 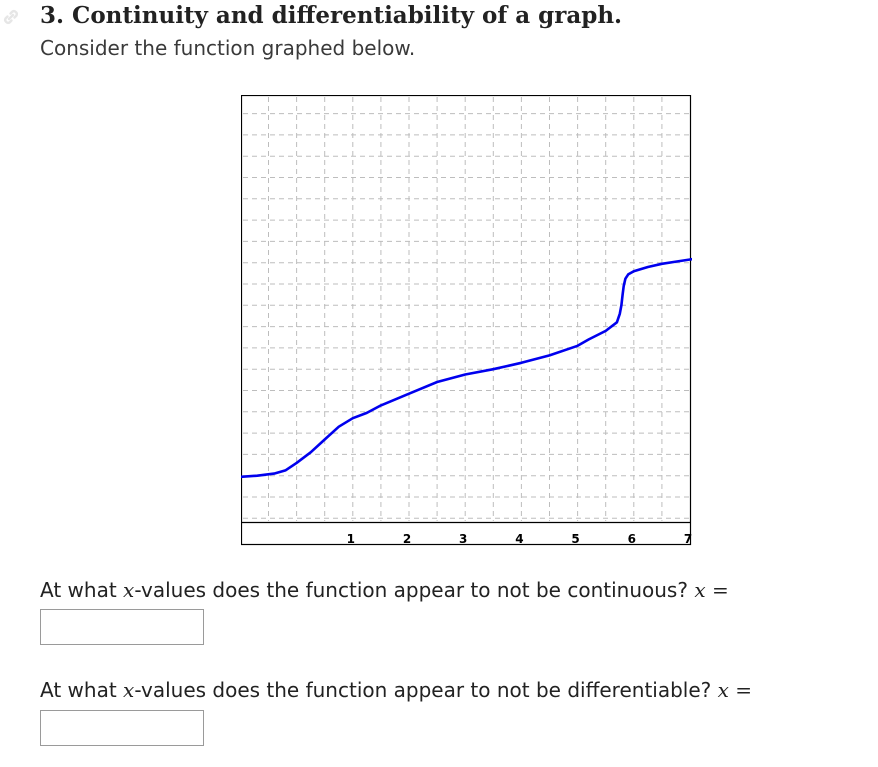 I want to click on x-tick-label: 5, so click(x=575, y=539).